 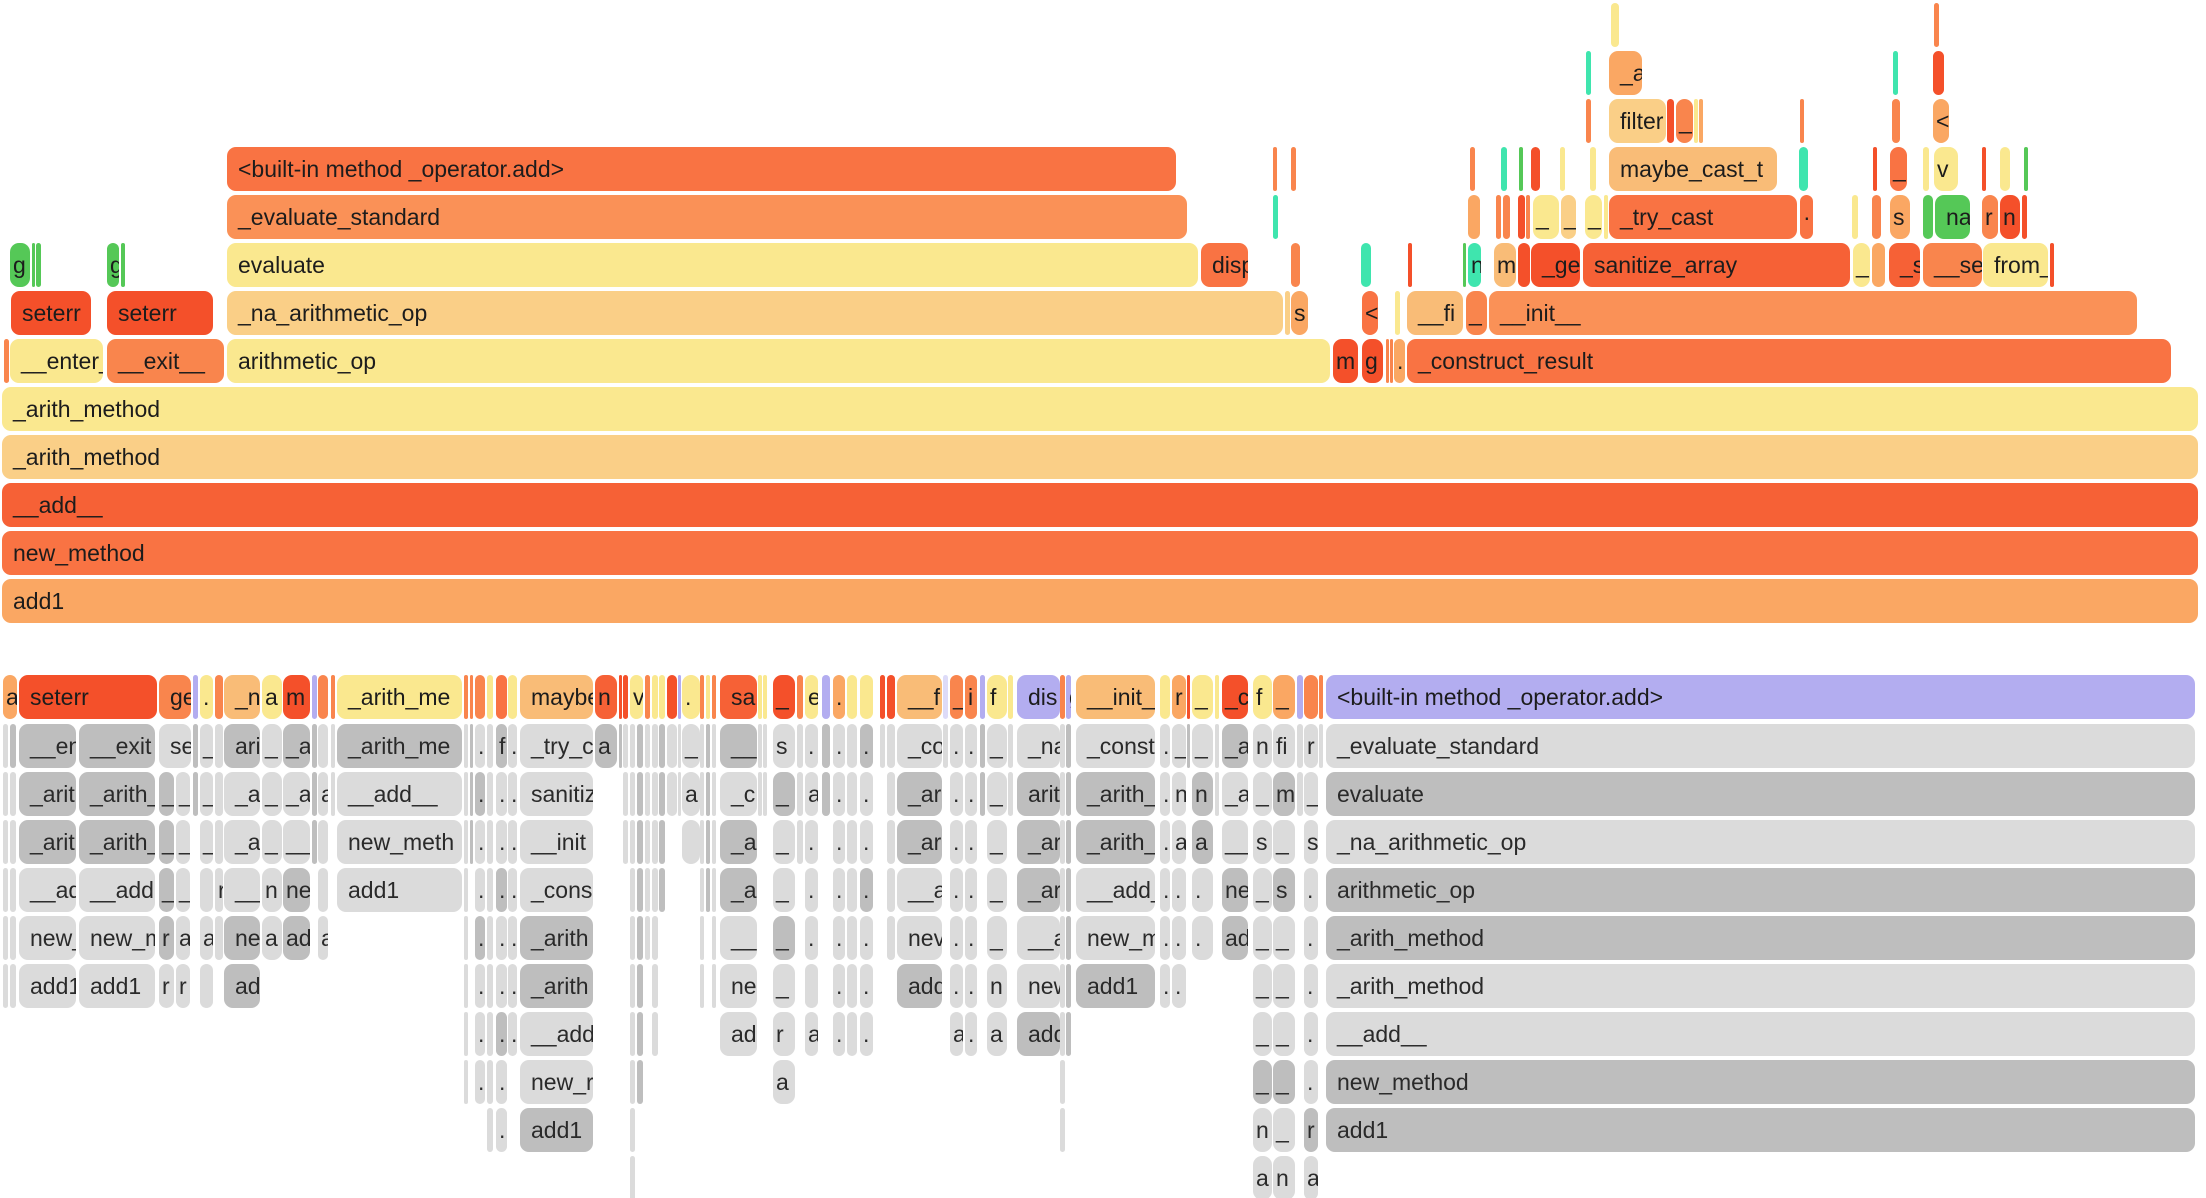 I want to click on frame-__exit: __exit, so click(x=117, y=746).